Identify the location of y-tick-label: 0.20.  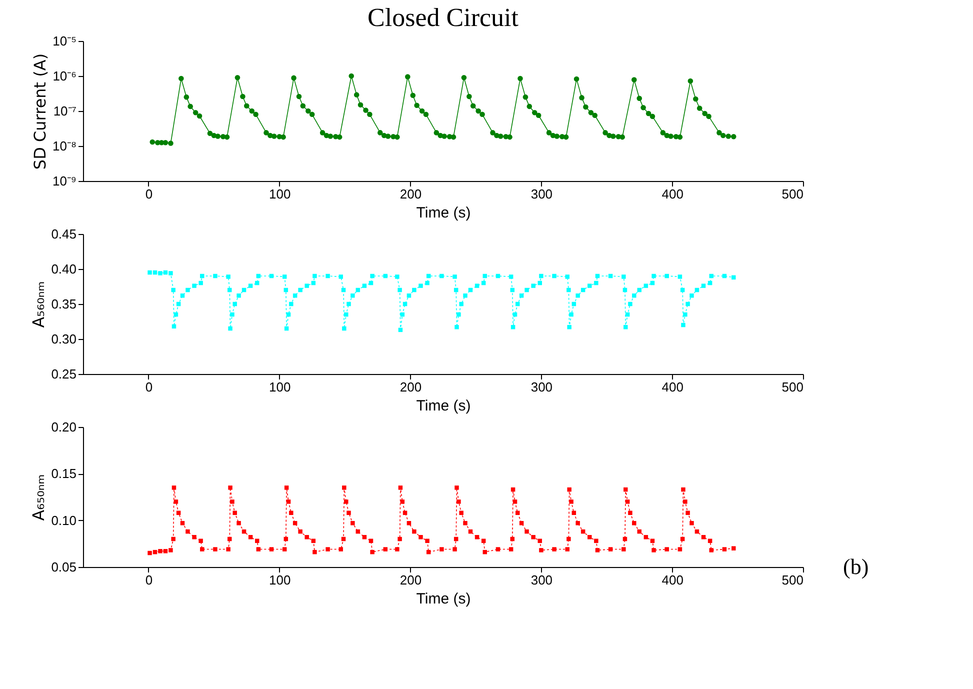
(63, 427).